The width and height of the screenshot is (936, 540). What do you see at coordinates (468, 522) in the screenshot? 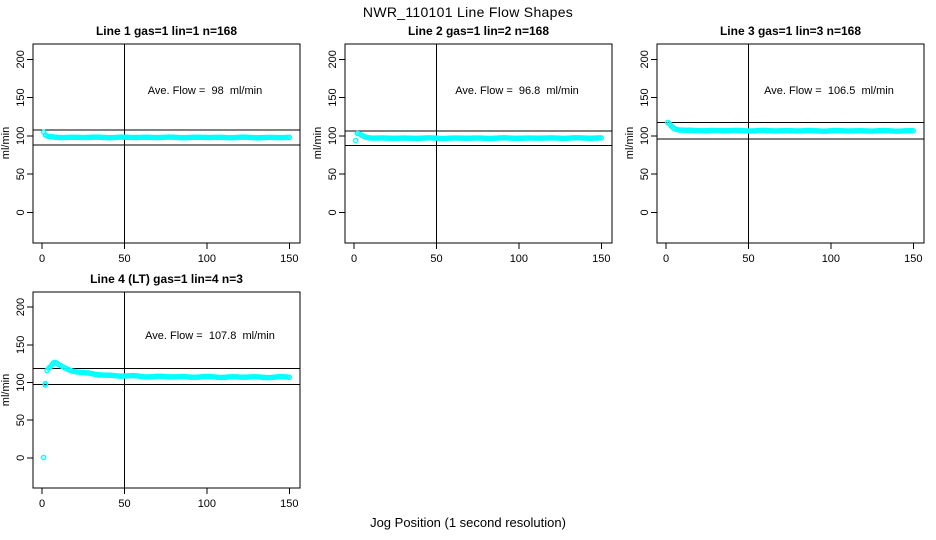
I see `x-axis-label: Jog Position (1 second resolution)` at bounding box center [468, 522].